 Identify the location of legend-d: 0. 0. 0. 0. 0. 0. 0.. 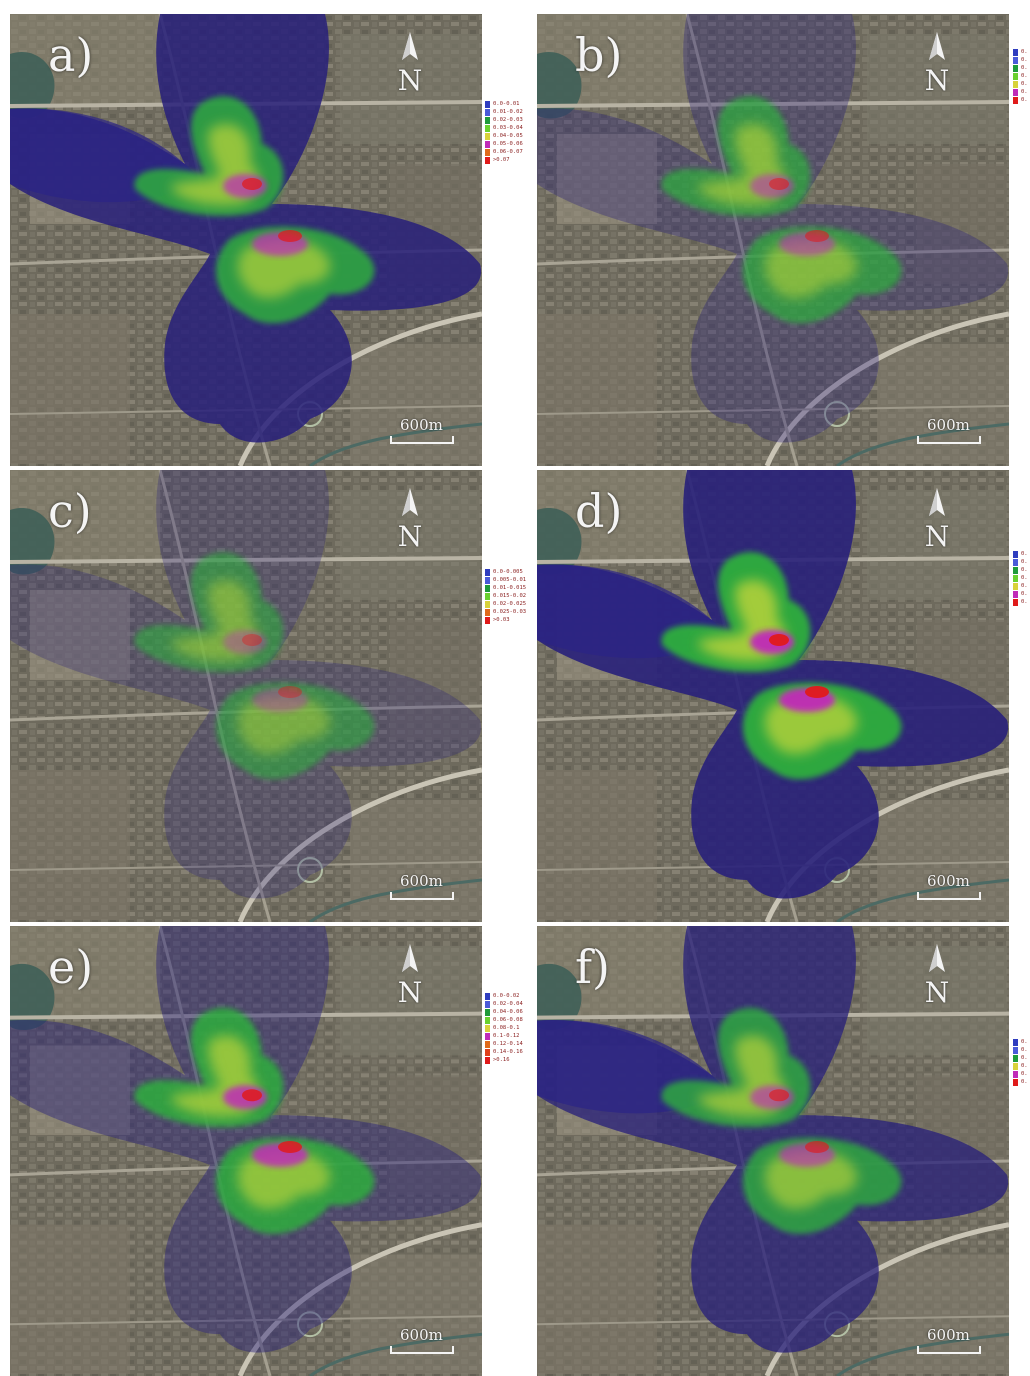
(1020, 578).